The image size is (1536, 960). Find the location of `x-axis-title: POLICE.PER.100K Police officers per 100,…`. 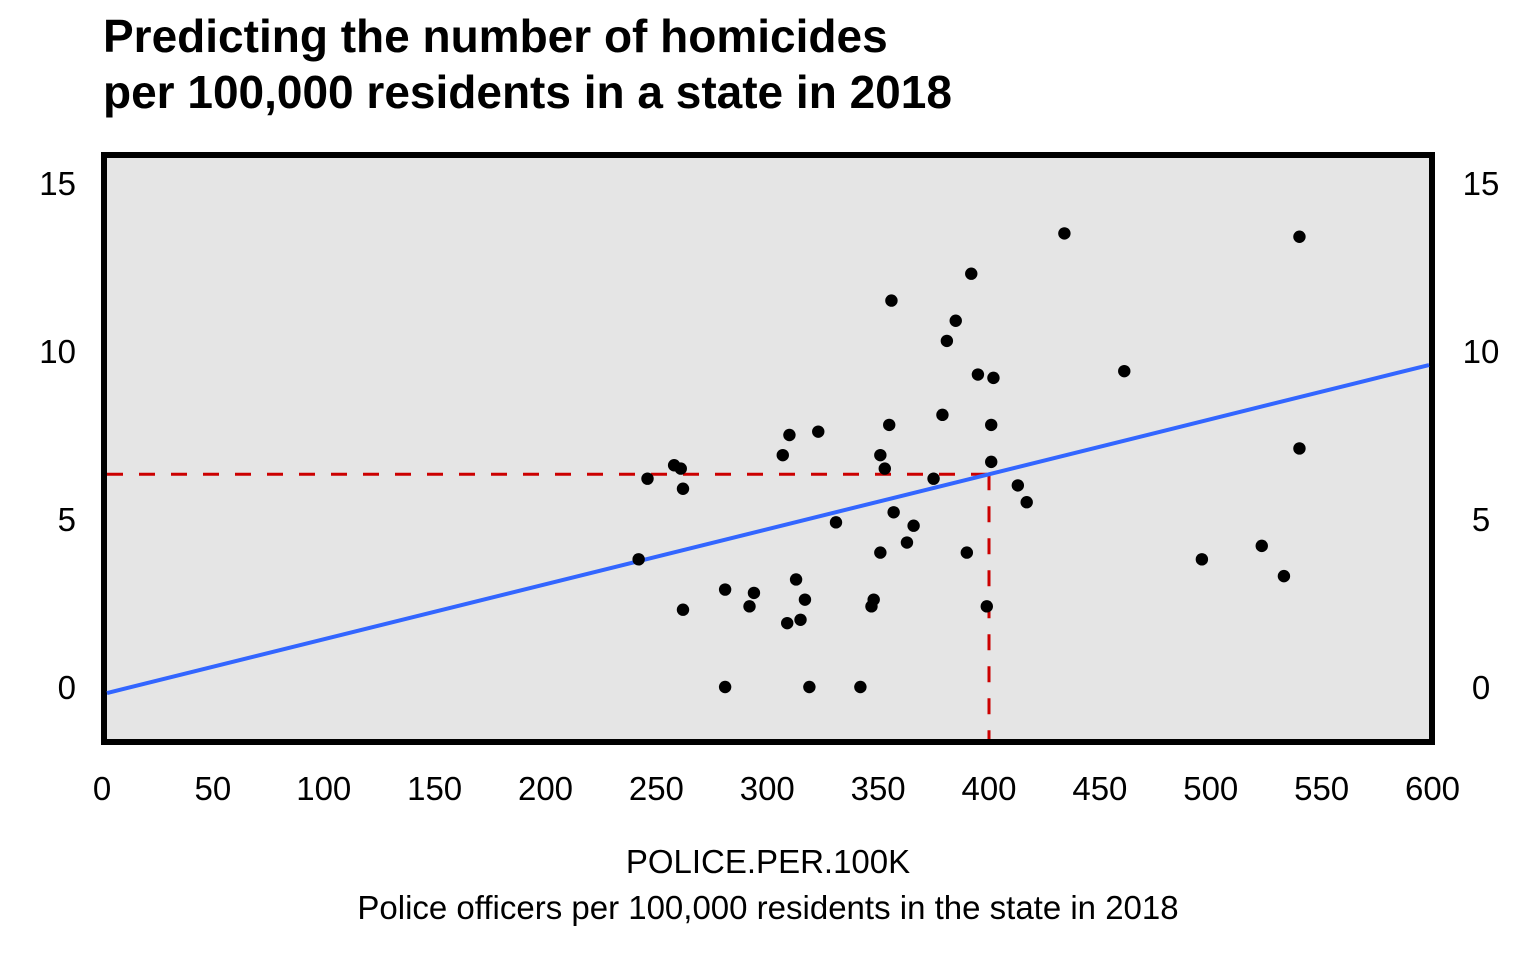

x-axis-title: POLICE.PER.100K Police officers per 100,… is located at coordinates (767, 884).